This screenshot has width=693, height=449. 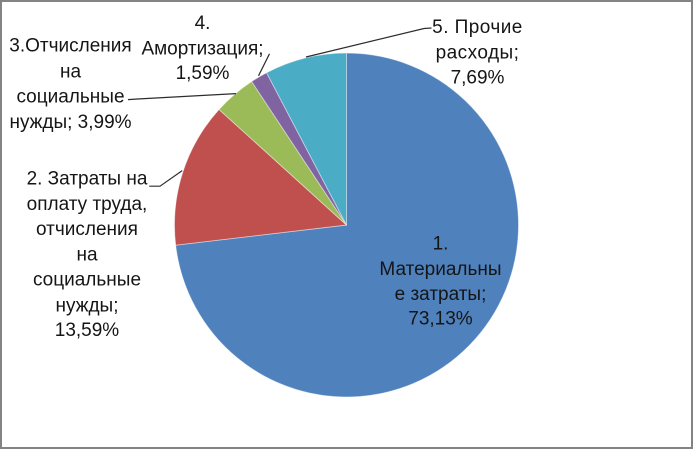 I want to click on svg-text: нужды; 3,99%, so click(x=70, y=122).